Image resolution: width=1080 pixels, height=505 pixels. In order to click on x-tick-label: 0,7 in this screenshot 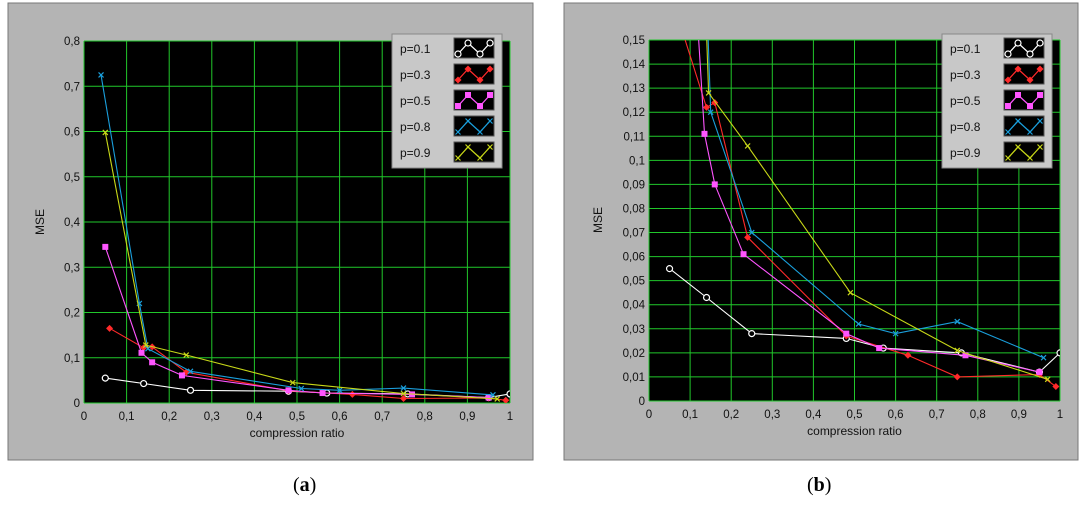, I will do `click(382, 417)`.